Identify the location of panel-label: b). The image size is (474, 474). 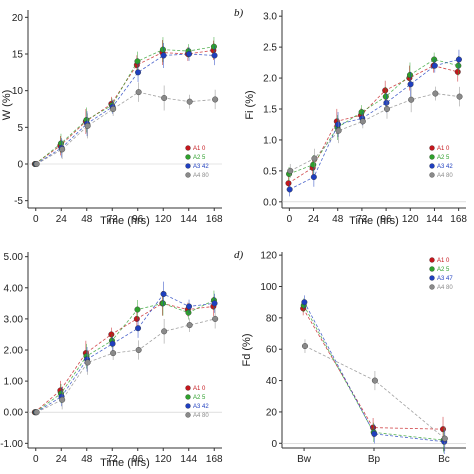
(239, 13).